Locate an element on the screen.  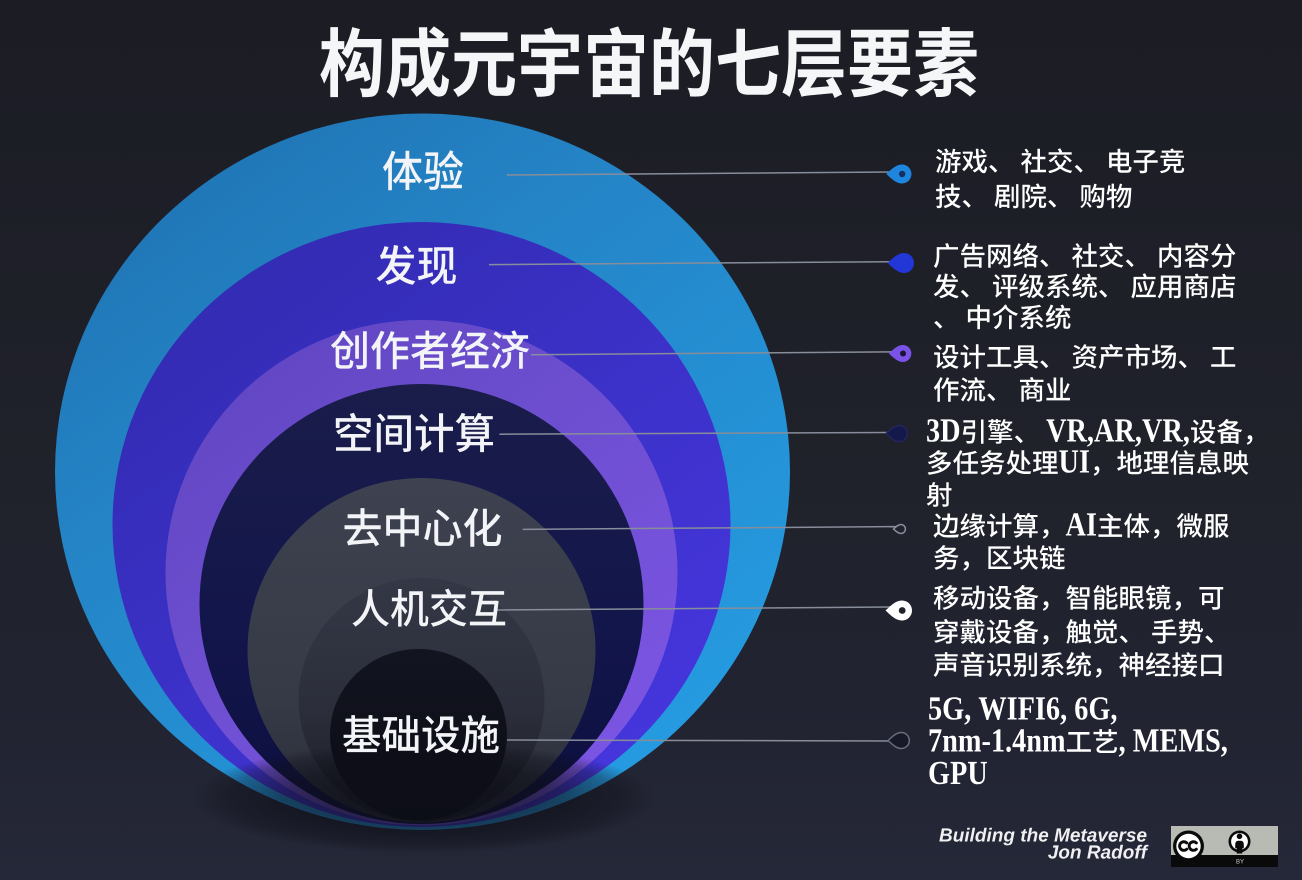
svg-text: BY is located at coordinates (1240, 863).